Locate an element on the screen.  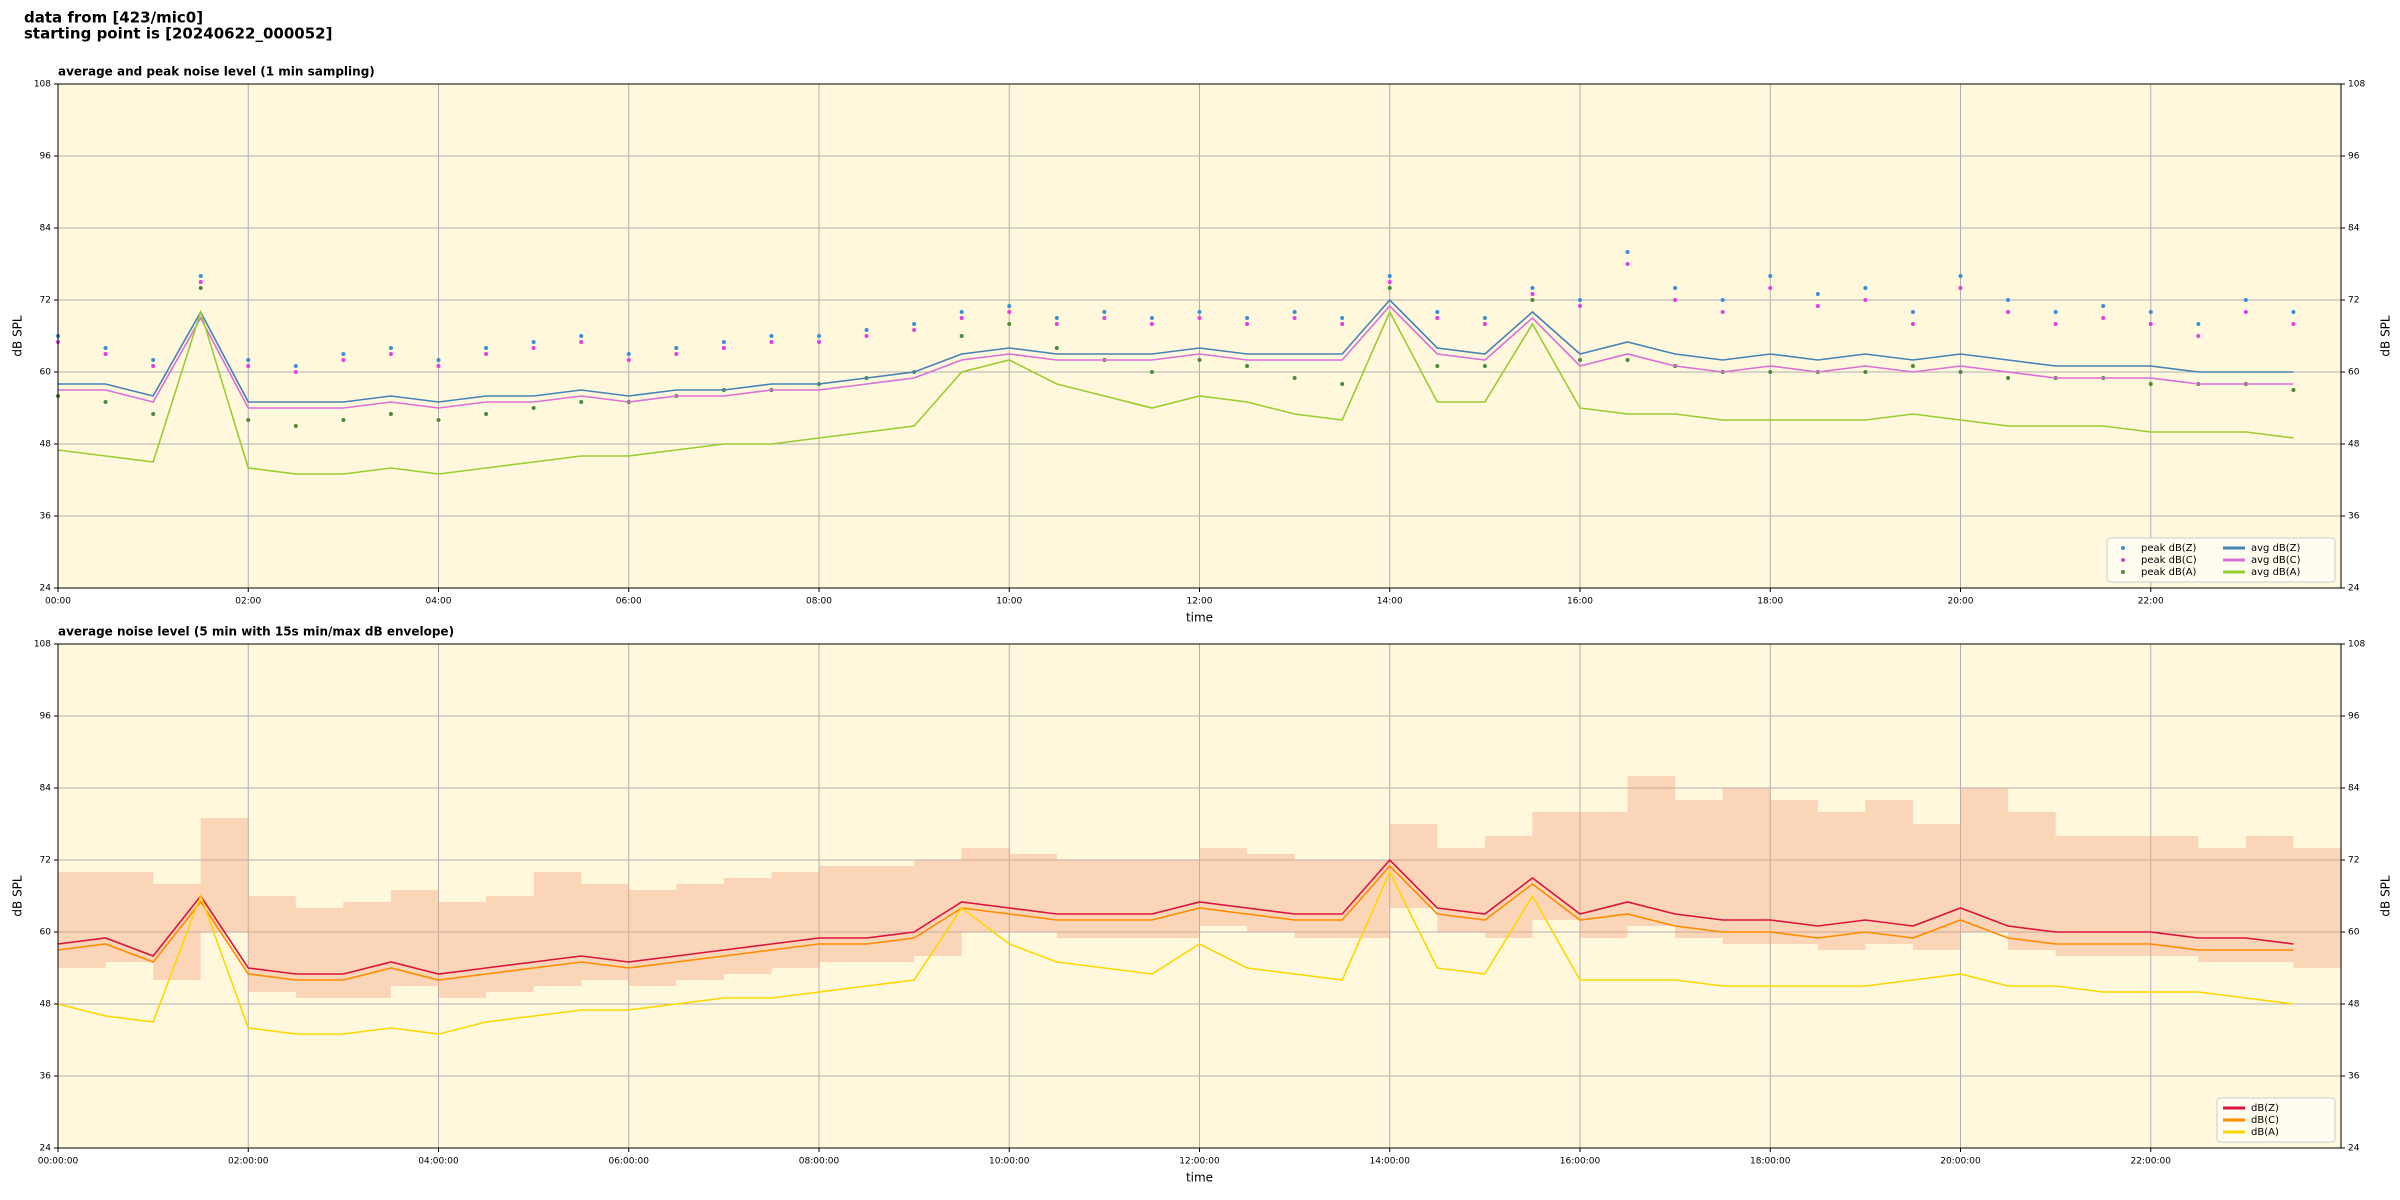
y-axis-label: dB SPL is located at coordinates (18, 336).